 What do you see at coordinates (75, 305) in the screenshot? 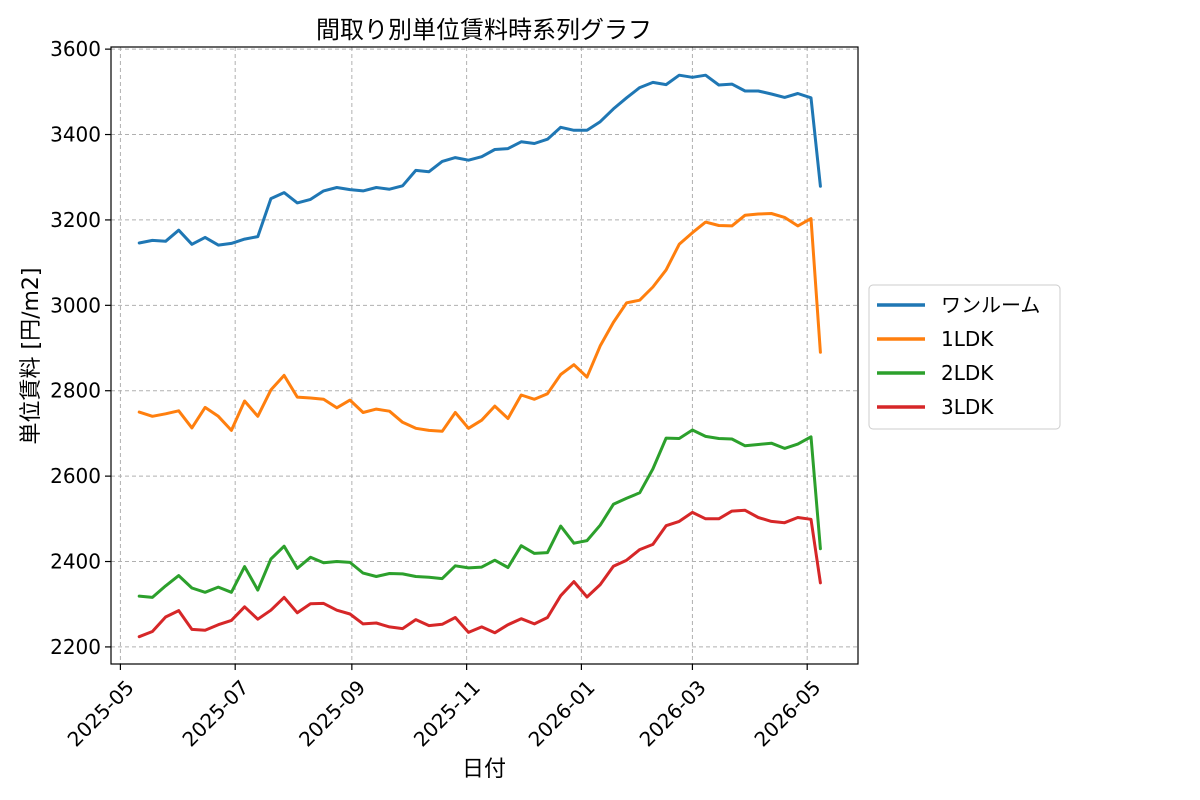
I see `y-tick-label: 3000` at bounding box center [75, 305].